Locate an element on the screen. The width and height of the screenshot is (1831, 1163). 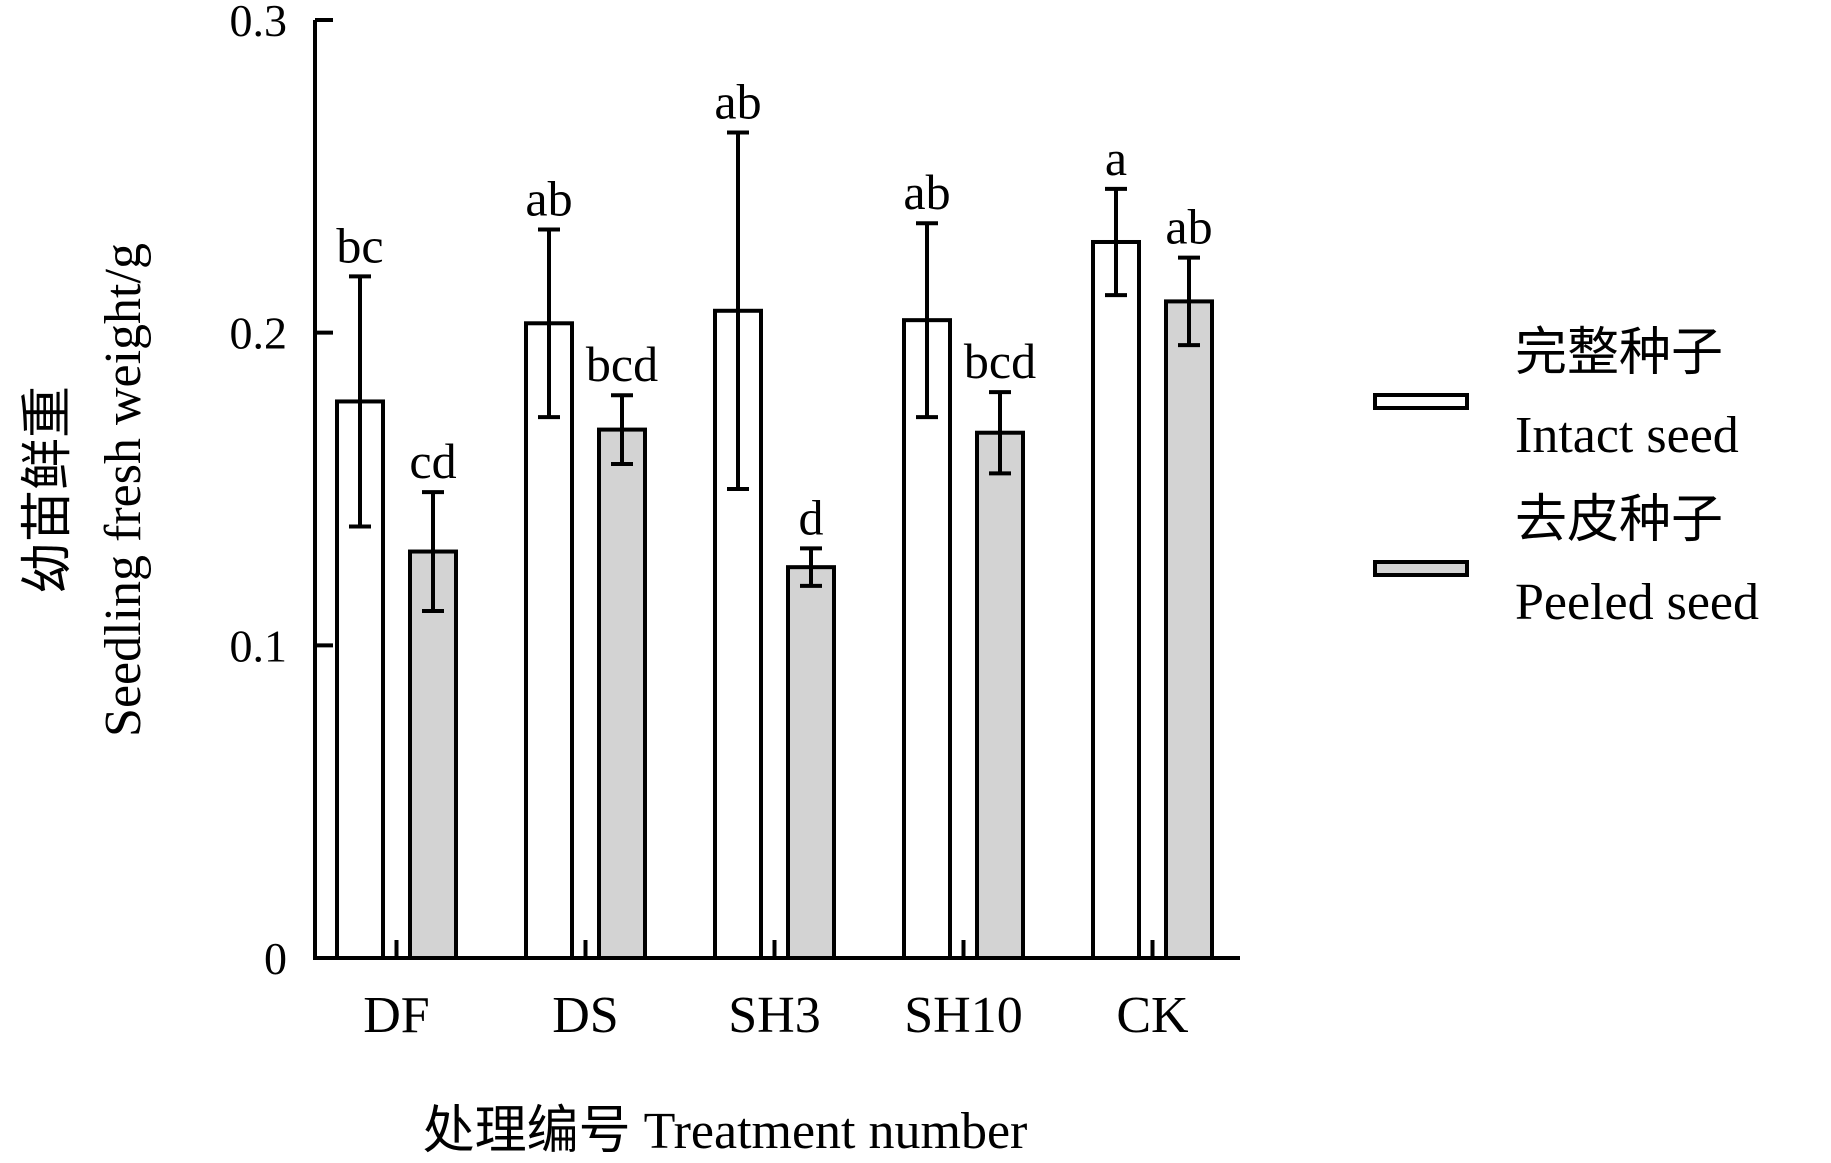
y-axis-title: 幼苗鲜重 Seedling fresh weight/g is located at coordinates (86, 490).